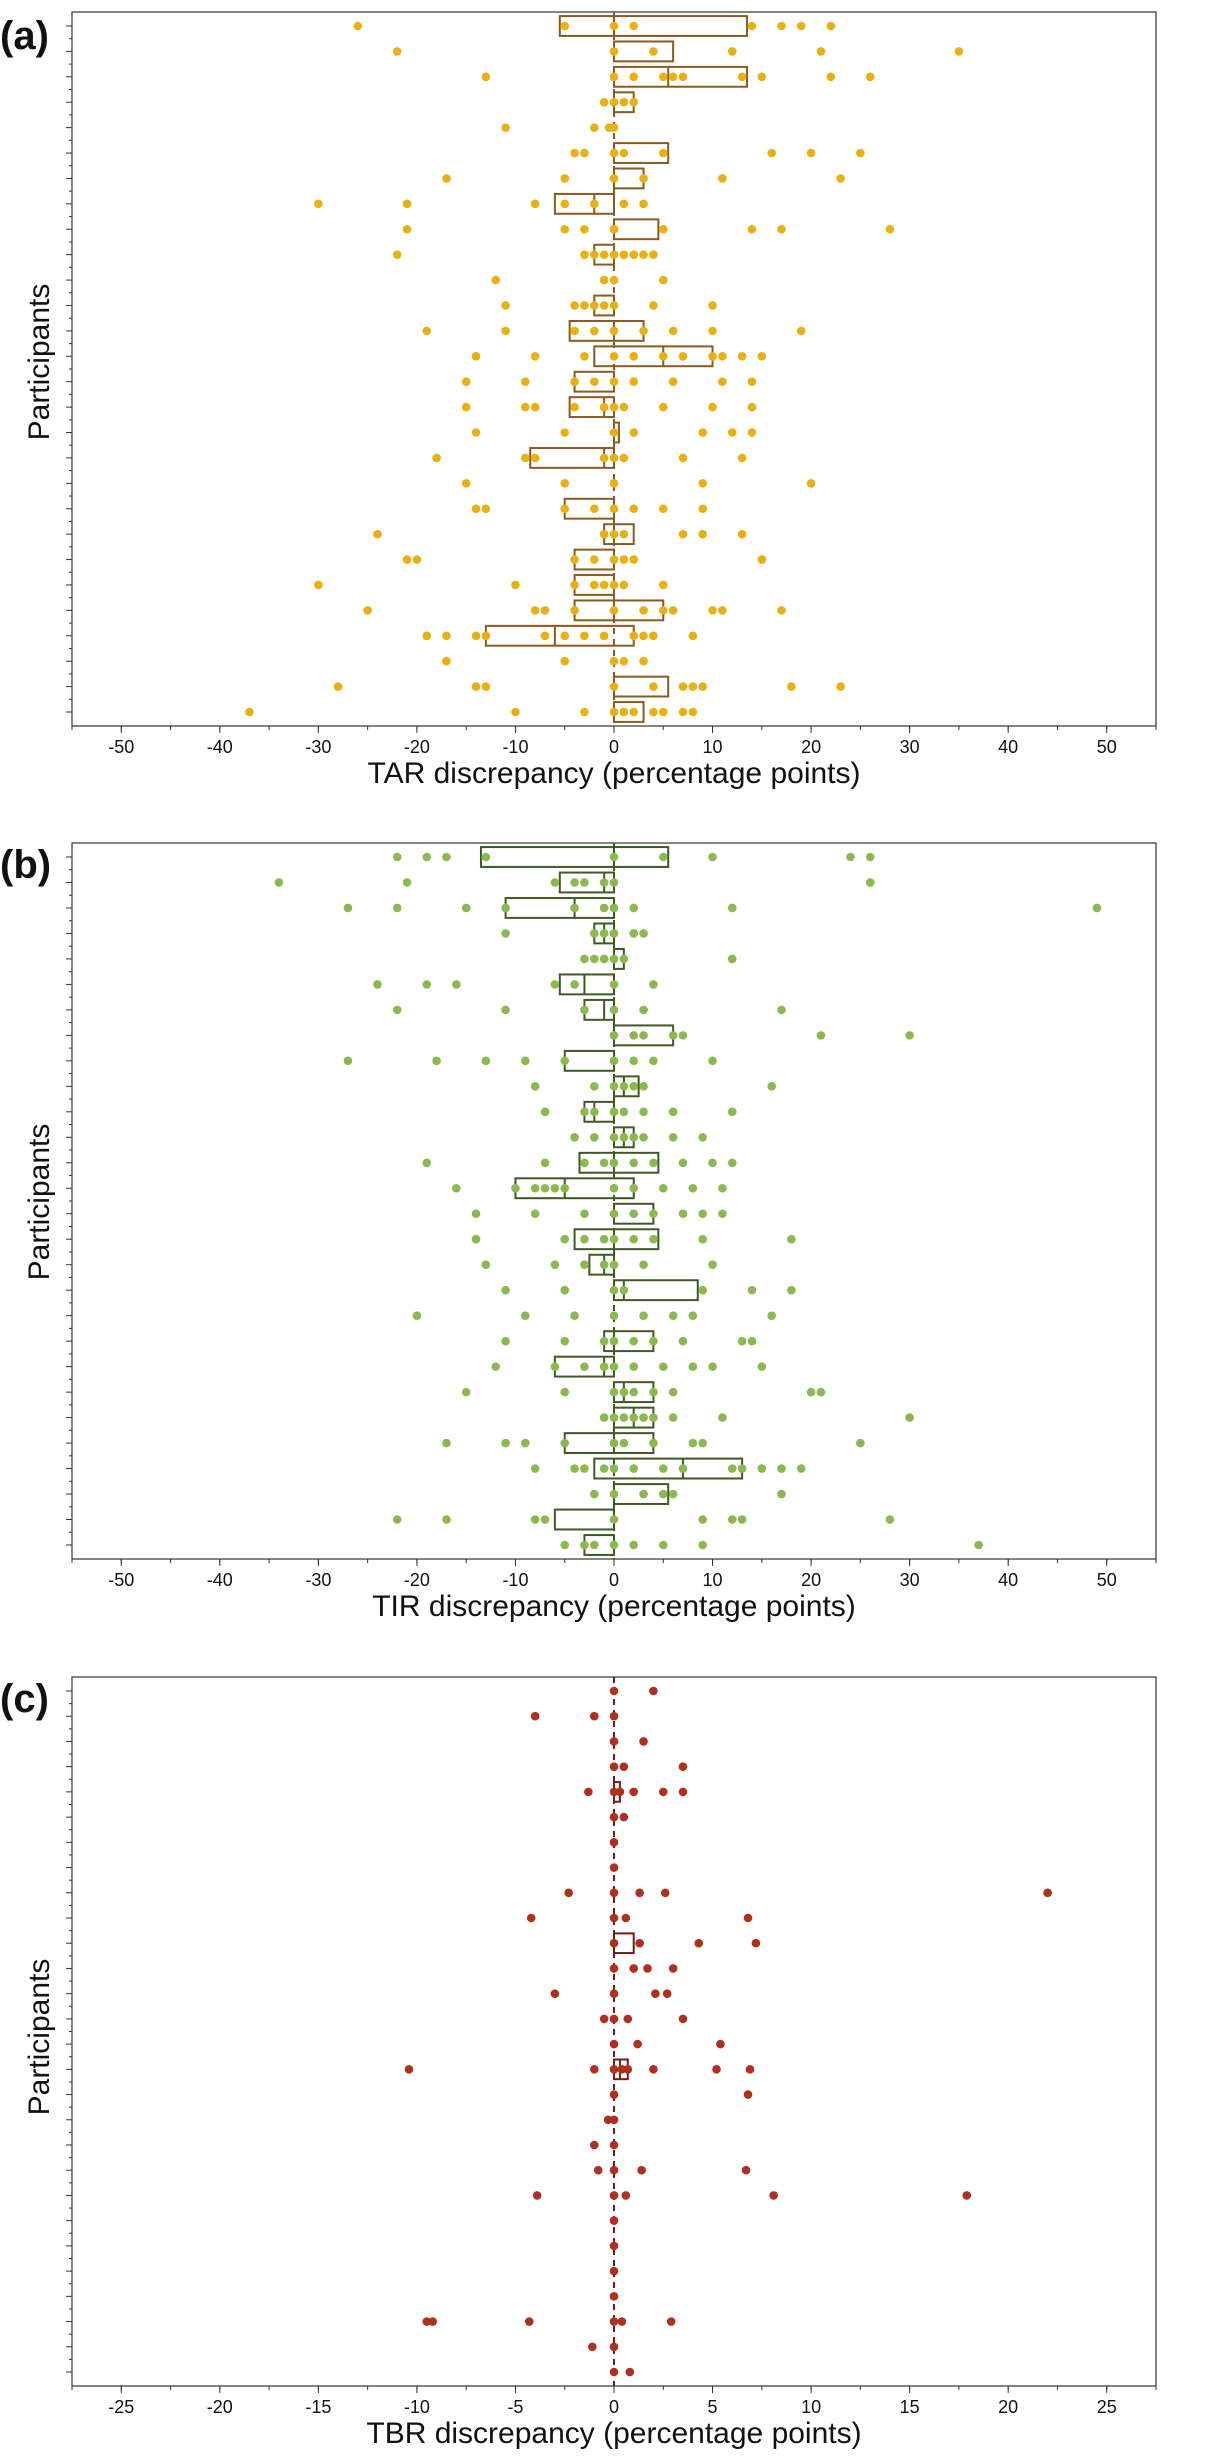 The image size is (1209, 2459). Describe the element at coordinates (318, 1580) in the screenshot. I see `x-tick-label: -30` at that location.